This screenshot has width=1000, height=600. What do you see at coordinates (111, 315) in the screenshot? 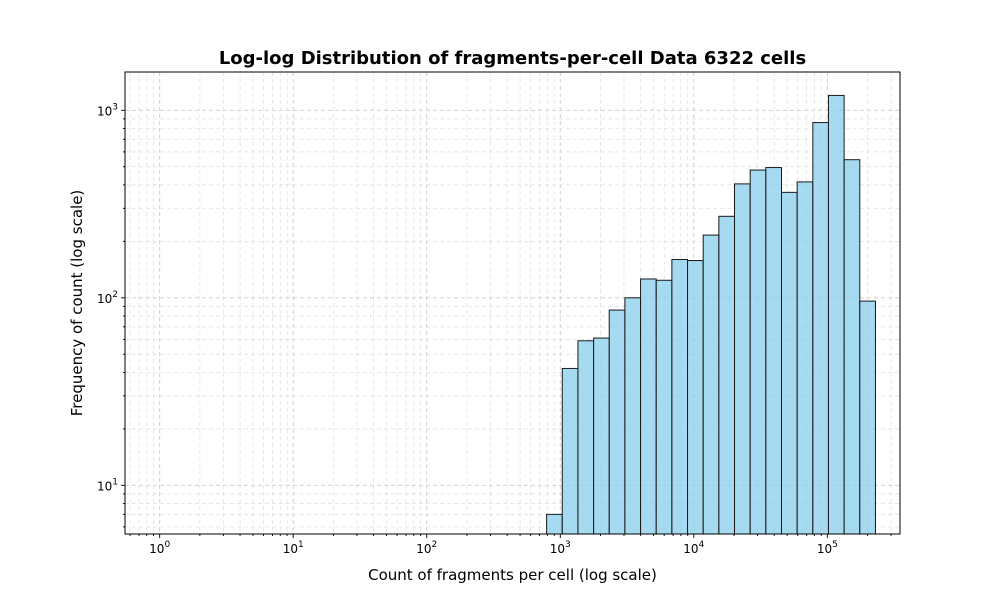
I see `y-axis-ticks: 10¹ 10² 10³` at bounding box center [111, 315].